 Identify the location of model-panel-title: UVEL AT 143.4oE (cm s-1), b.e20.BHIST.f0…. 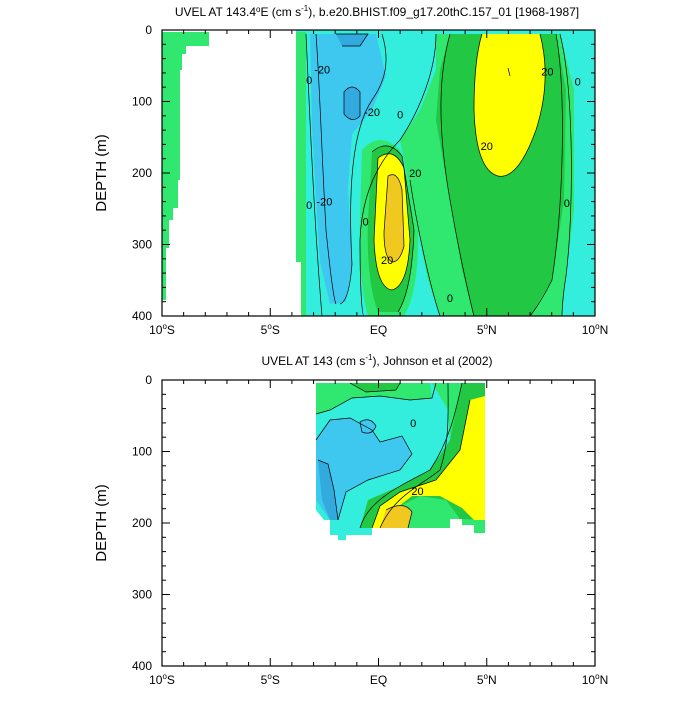
(377, 11).